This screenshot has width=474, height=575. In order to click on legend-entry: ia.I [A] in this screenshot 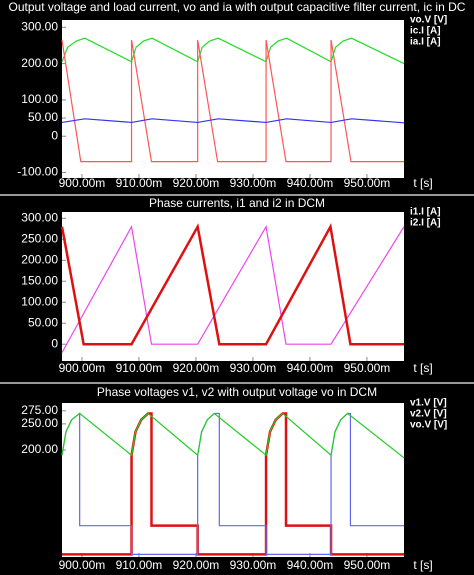, I will do `click(425, 42)`.